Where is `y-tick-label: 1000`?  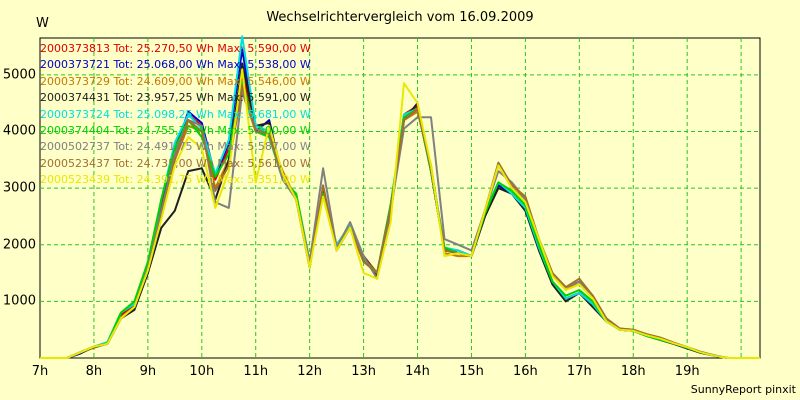
y-tick-label: 1000 is located at coordinates (19, 301).